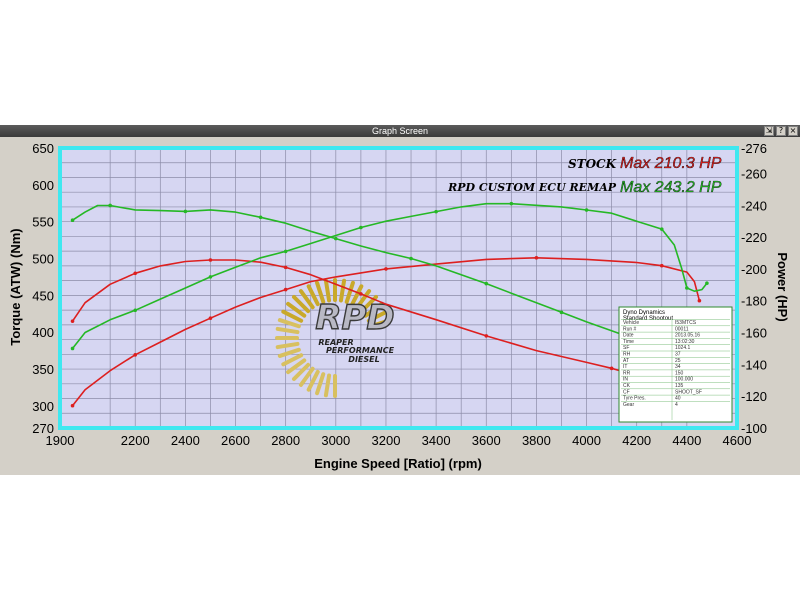 The image size is (800, 600). What do you see at coordinates (686, 323) in the screenshot?
I see `info-row-value: I53MTCS` at bounding box center [686, 323].